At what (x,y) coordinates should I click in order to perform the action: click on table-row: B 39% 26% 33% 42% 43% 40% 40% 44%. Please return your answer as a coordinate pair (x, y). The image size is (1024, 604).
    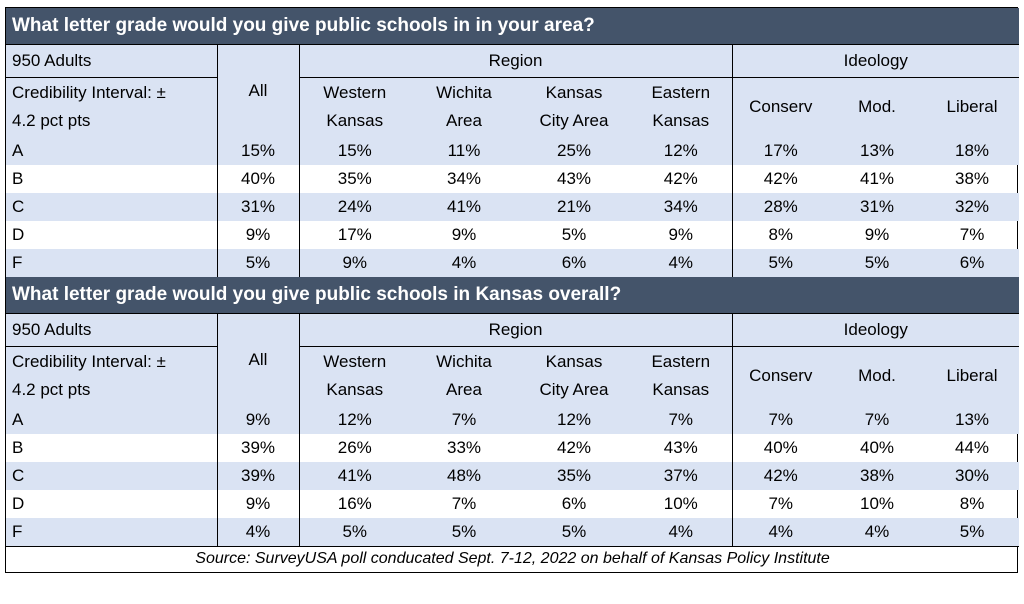
    Looking at the image, I should click on (512, 448).